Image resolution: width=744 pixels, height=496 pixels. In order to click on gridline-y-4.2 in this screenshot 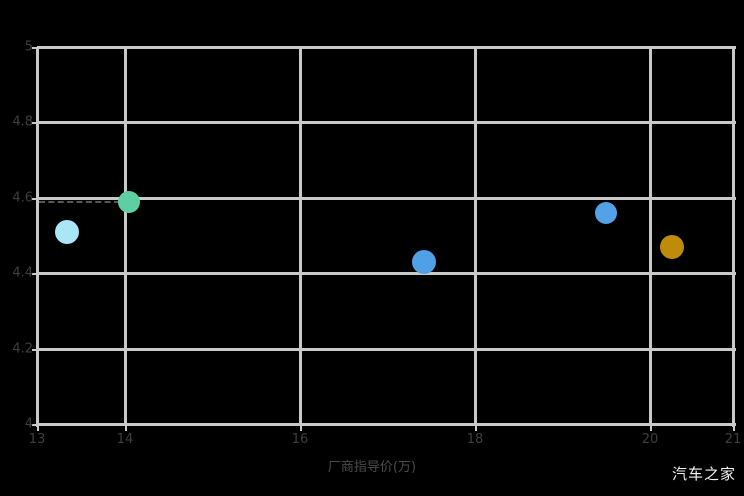, I will do `click(386, 349)`.